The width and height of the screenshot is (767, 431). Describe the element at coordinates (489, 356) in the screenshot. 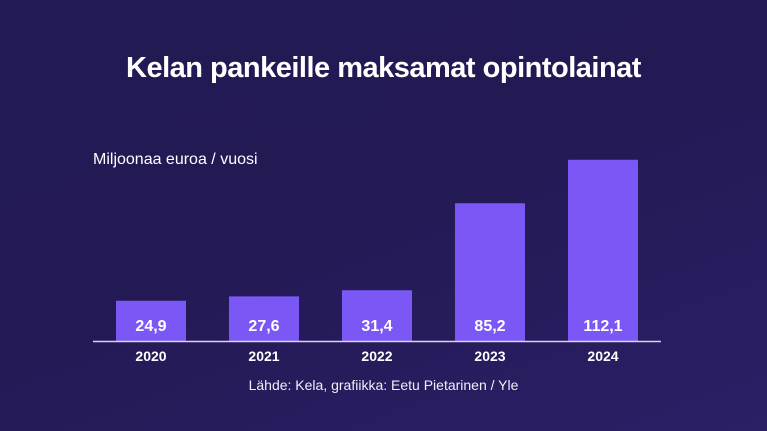

I see `x-tick-label: 2023` at that location.